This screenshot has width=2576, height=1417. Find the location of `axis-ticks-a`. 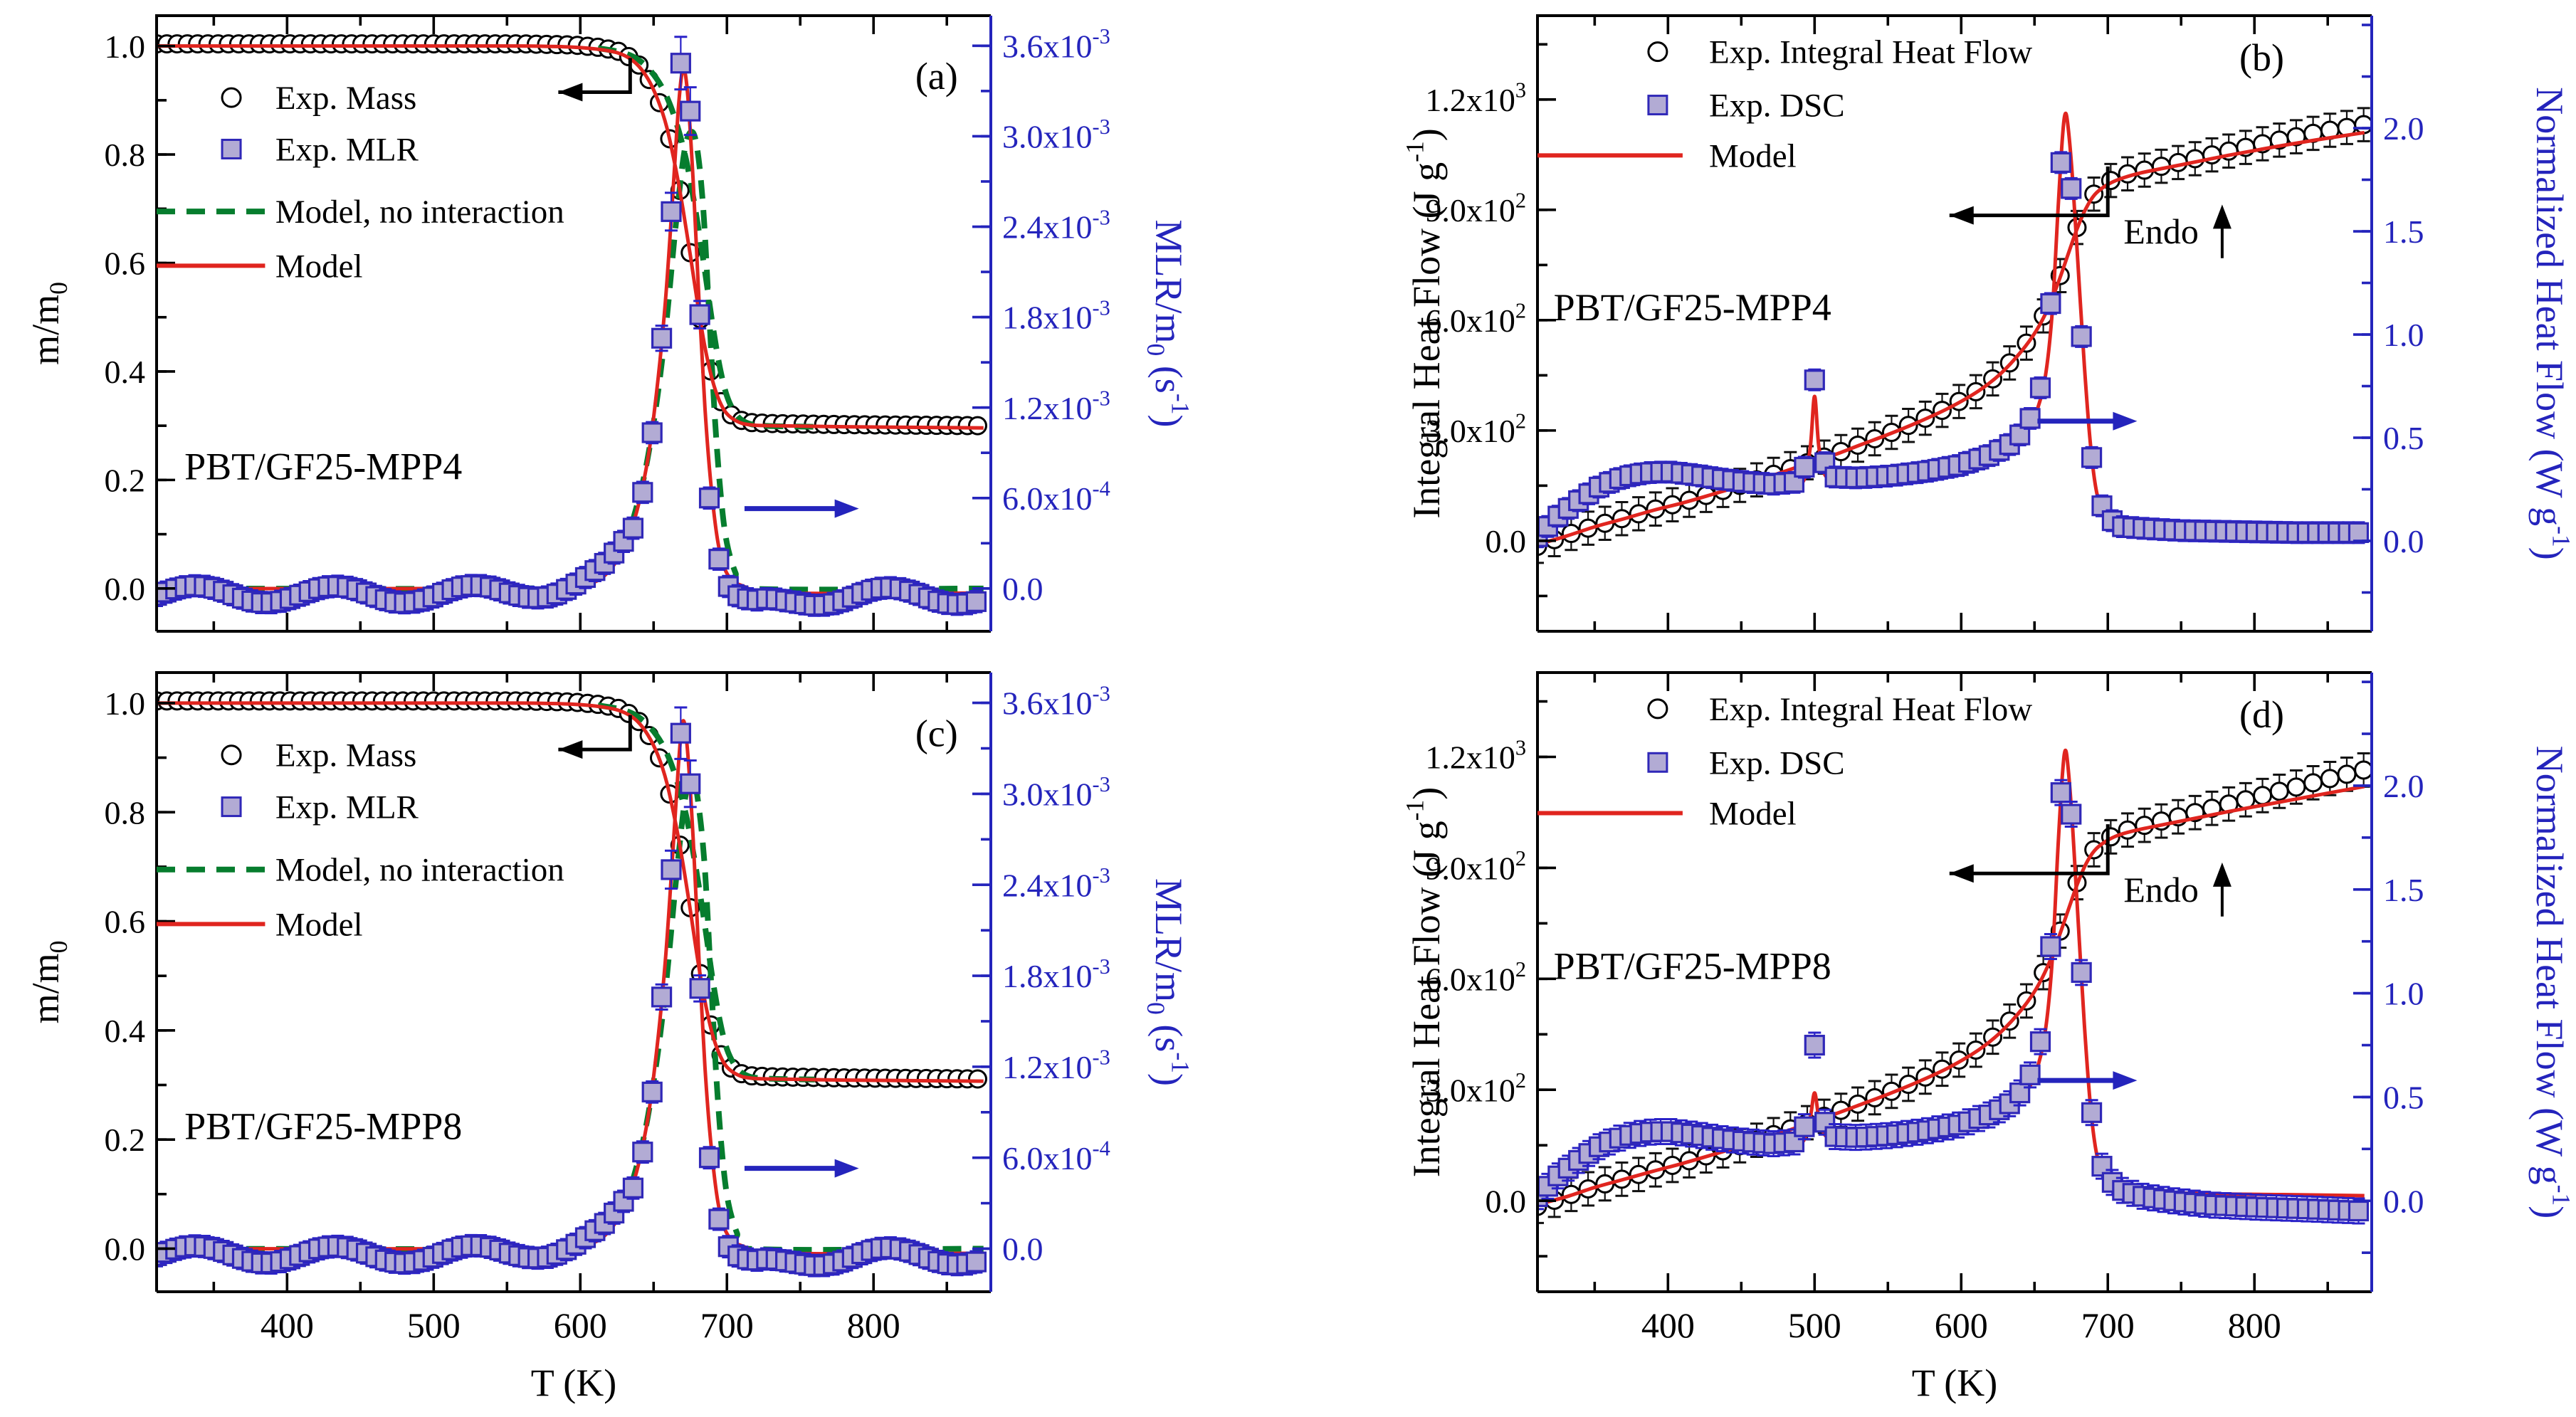

axis-ticks-a is located at coordinates (574, 323).